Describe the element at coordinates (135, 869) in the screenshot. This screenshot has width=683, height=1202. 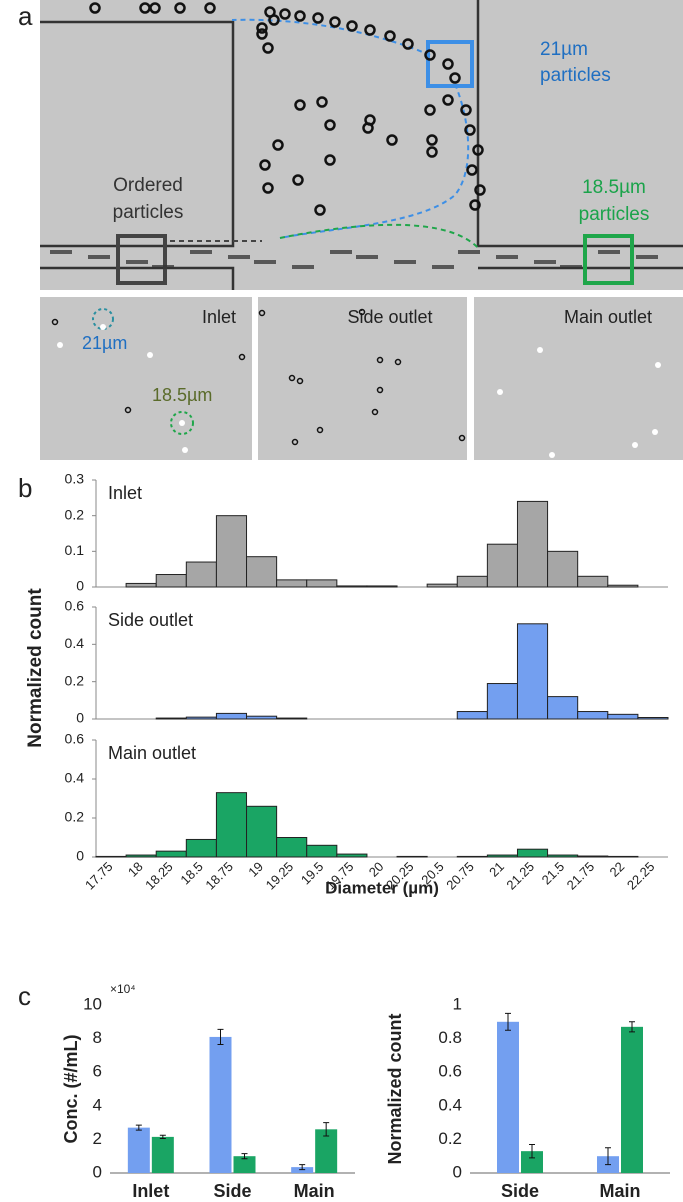
I see `x-tick-label: 18` at that location.